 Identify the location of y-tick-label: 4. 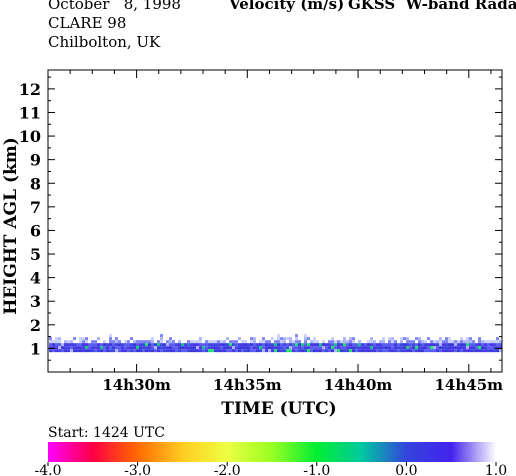
(35, 278).